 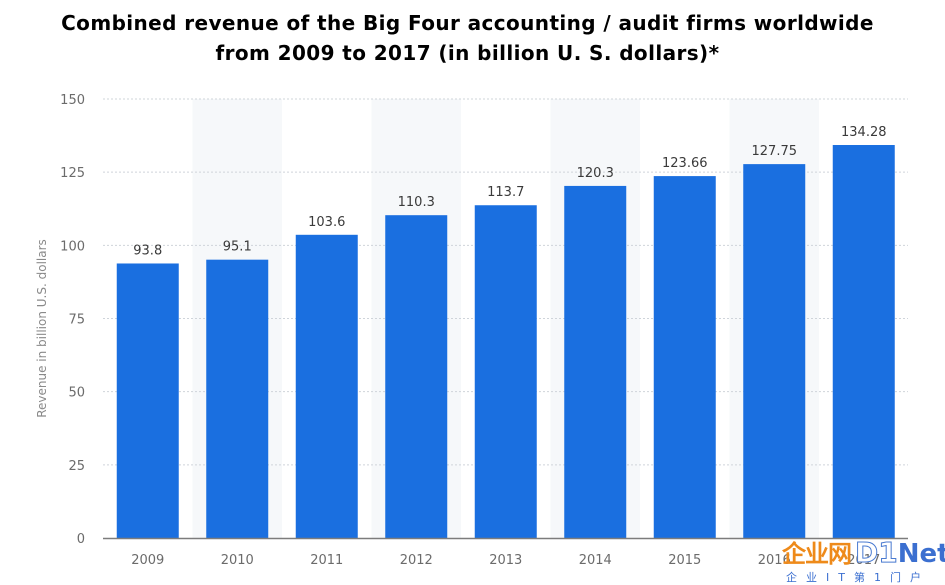 What do you see at coordinates (505, 371) in the screenshot?
I see `bar-2013` at bounding box center [505, 371].